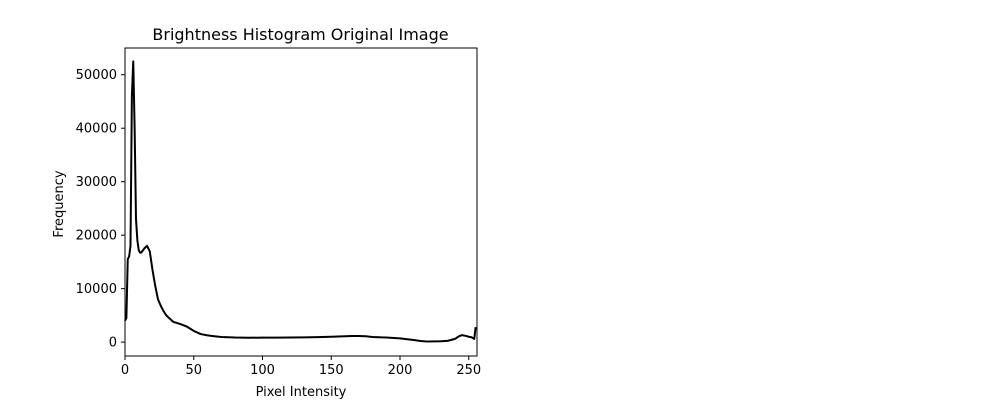 The height and width of the screenshot is (400, 1000). Describe the element at coordinates (125, 370) in the screenshot. I see `x-tick-label: 0` at that location.